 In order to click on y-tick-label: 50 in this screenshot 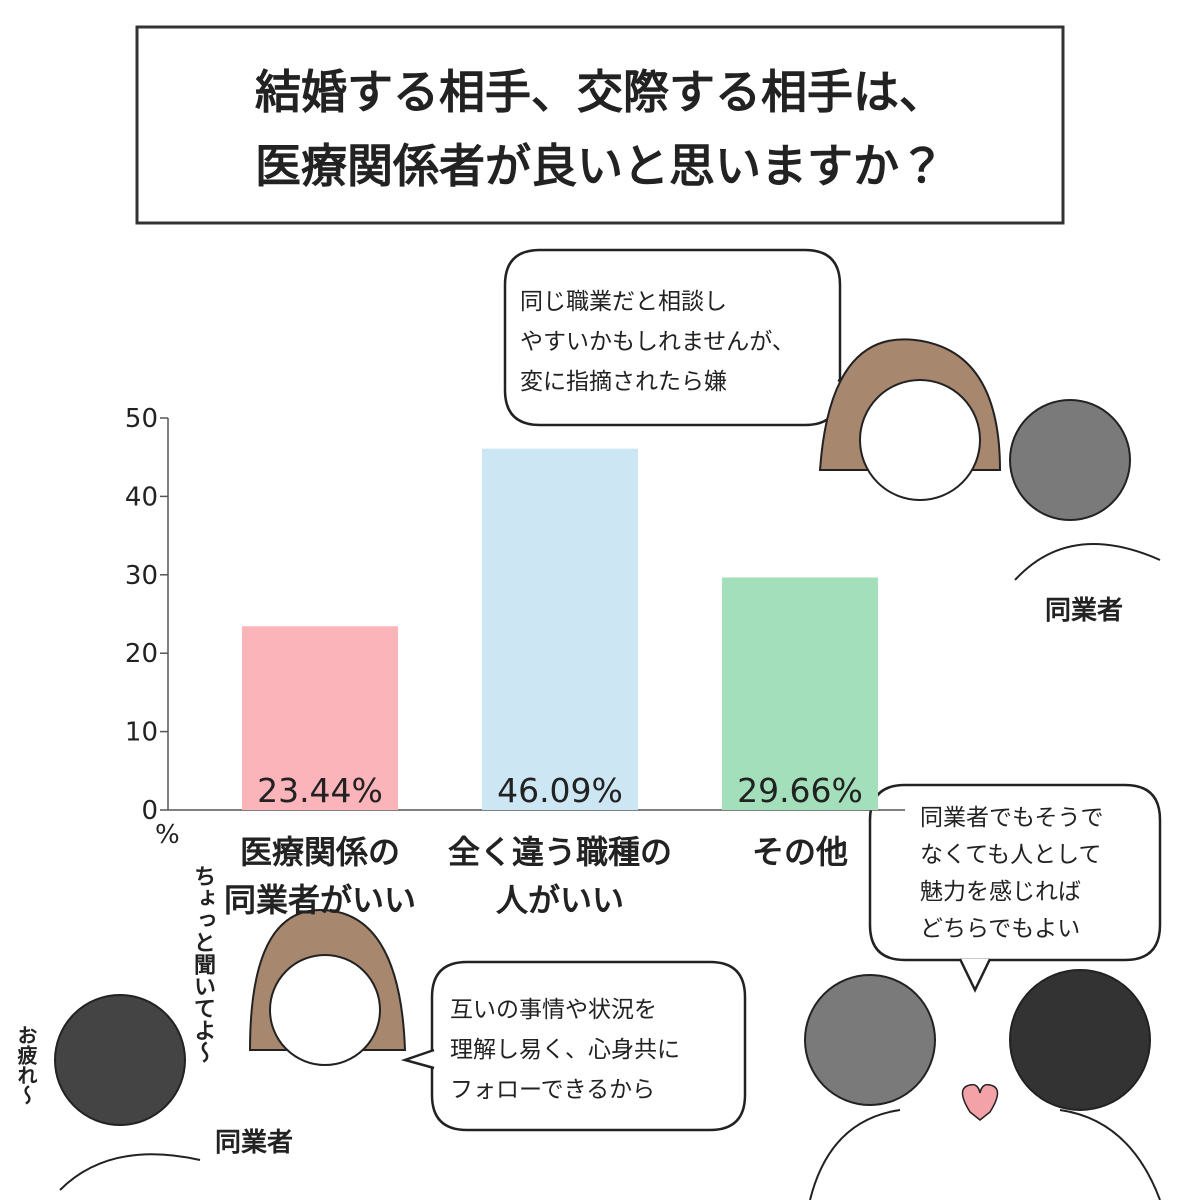, I will do `click(141, 419)`.